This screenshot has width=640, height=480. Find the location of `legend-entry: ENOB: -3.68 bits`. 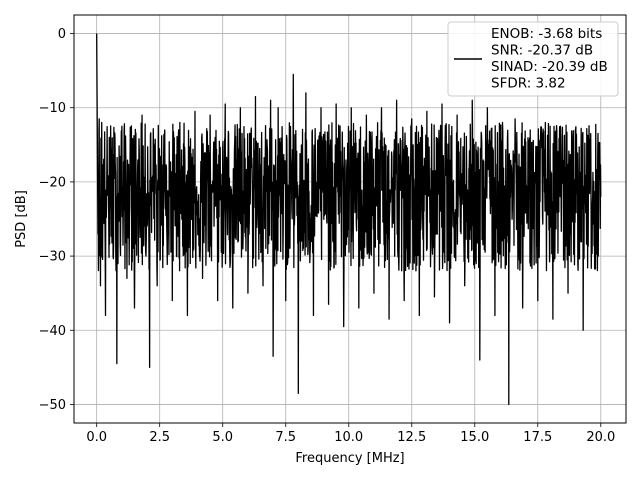

legend-entry: ENOB: -3.68 bits is located at coordinates (546, 34).